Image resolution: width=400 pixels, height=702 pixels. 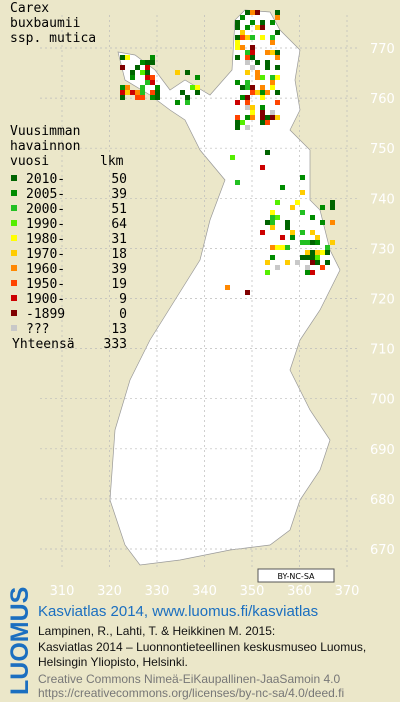 What do you see at coordinates (109, 591) in the screenshot?
I see `x-grid-label: 320` at bounding box center [109, 591].